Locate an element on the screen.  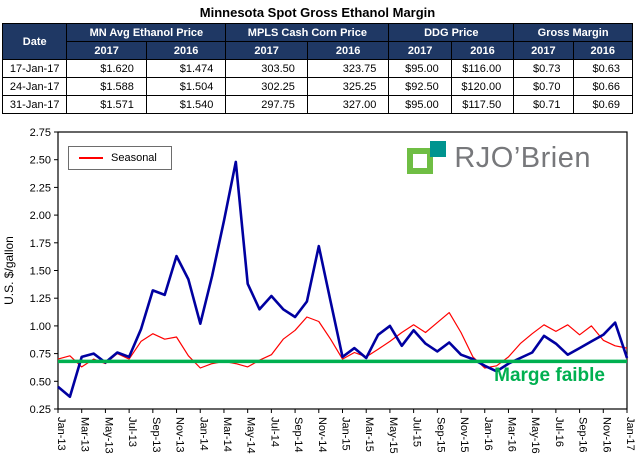
y-tick-label: 1.00 is located at coordinates (40, 327).